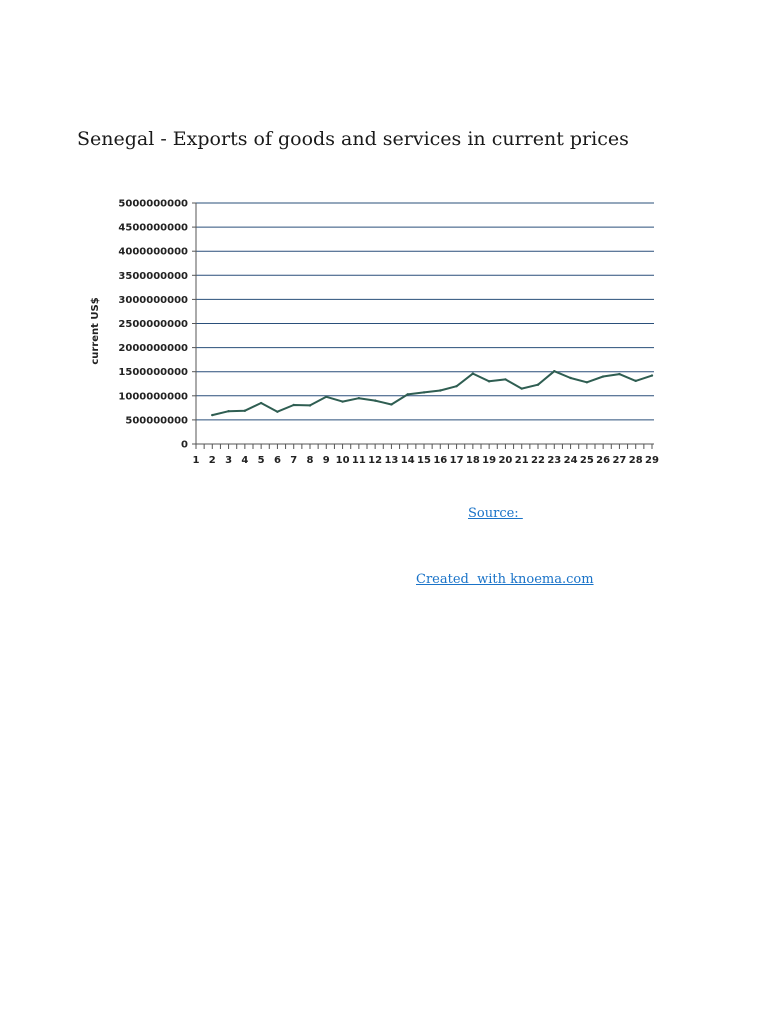 This screenshot has width=768, height=1024. I want to click on x-tick-label: 4, so click(244, 460).